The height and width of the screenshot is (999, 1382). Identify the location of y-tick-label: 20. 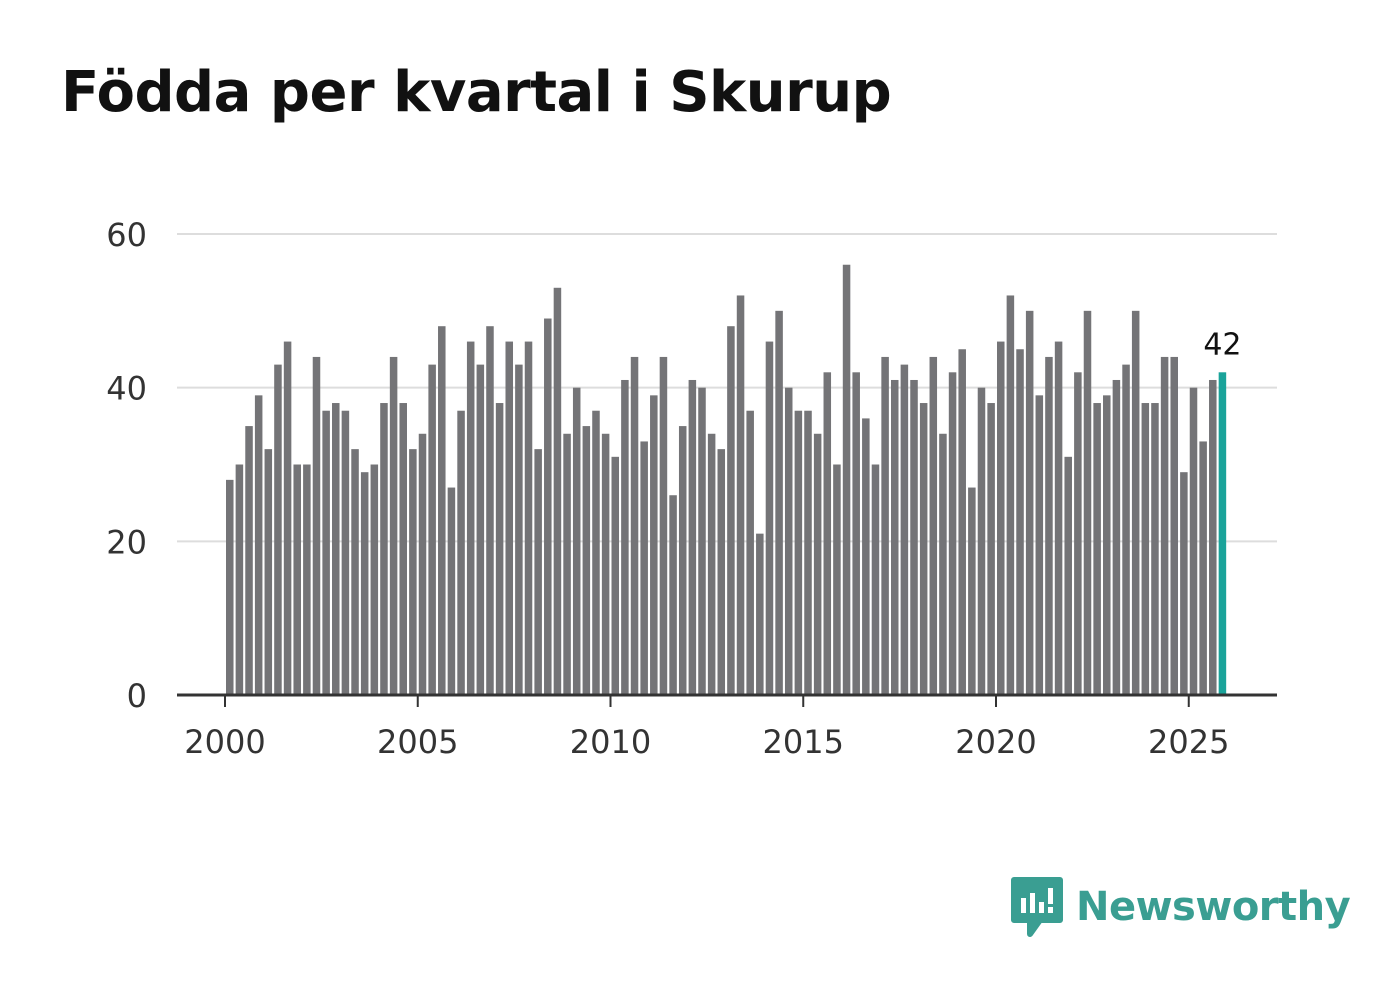
(126, 542).